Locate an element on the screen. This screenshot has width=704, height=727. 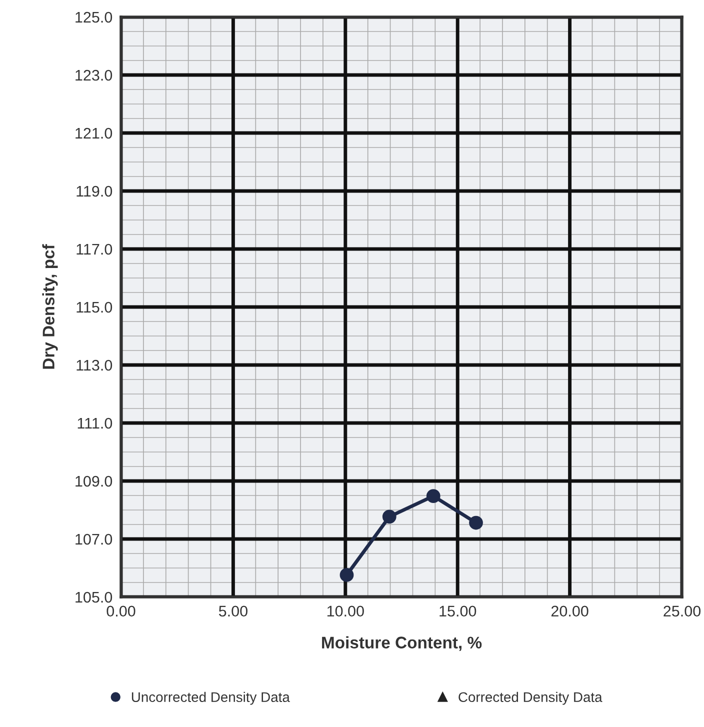
y-tick-label: 115.0 is located at coordinates (94, 307).